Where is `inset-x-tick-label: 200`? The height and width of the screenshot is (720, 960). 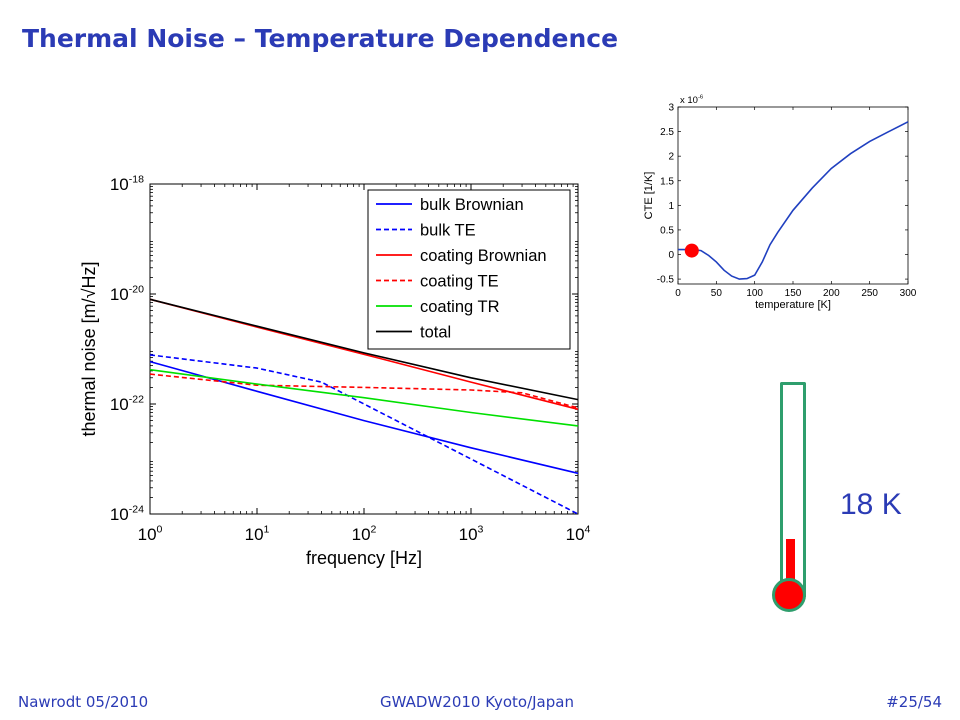
inset-x-tick-label: 200 is located at coordinates (831, 293).